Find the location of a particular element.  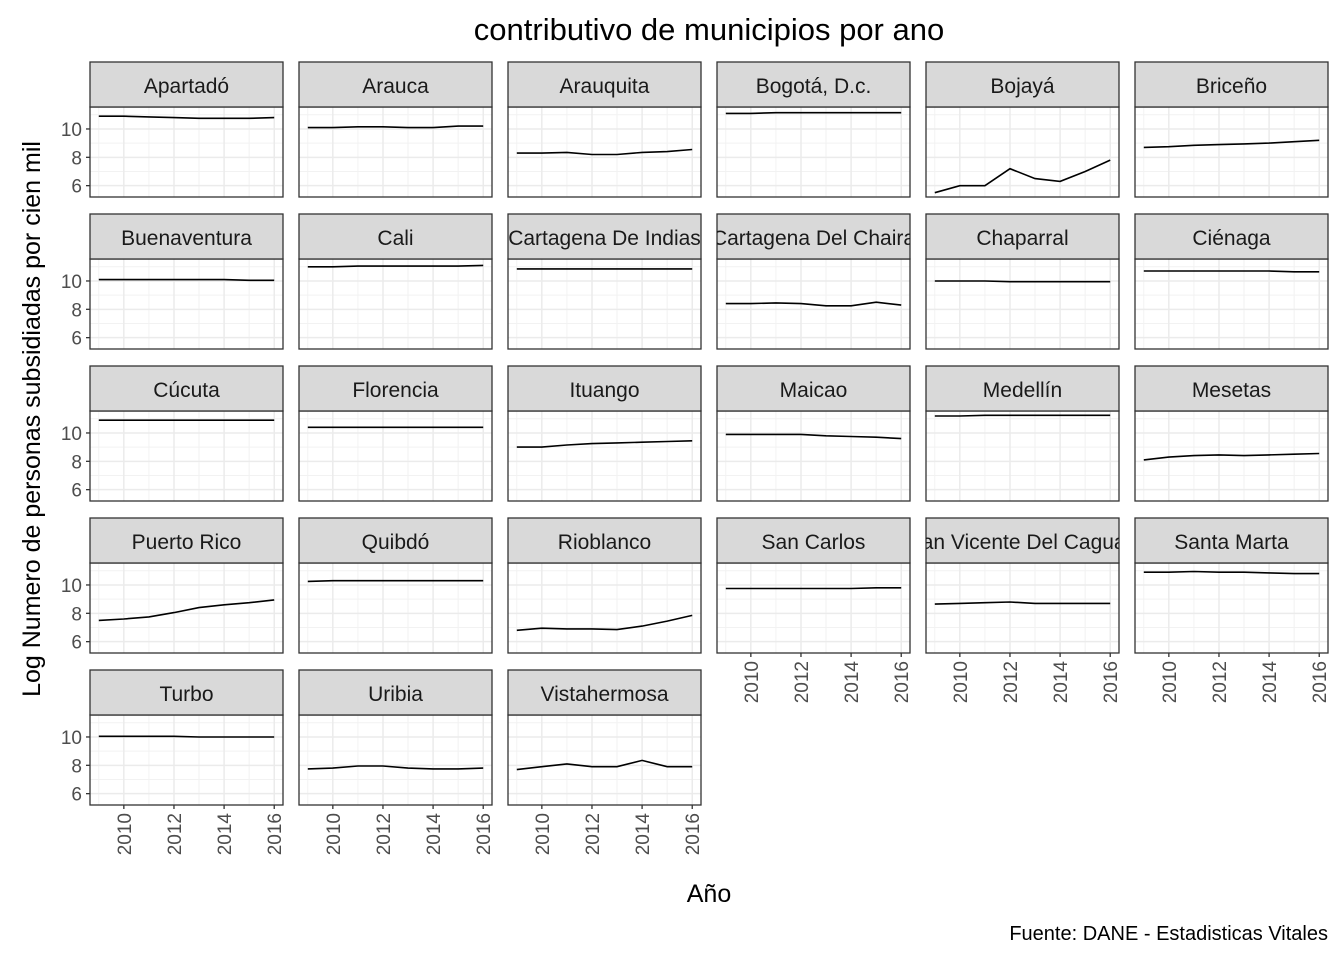

facet-panel-cali: Cali is located at coordinates (395, 281).